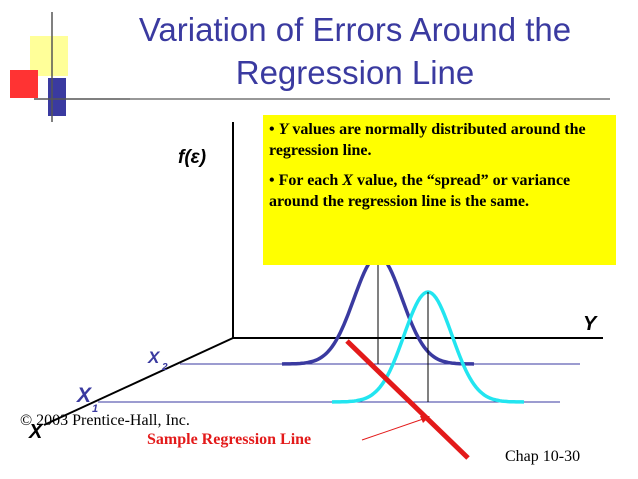 The width and height of the screenshot is (638, 479). I want to click on x1-label: X 1, so click(87, 399).